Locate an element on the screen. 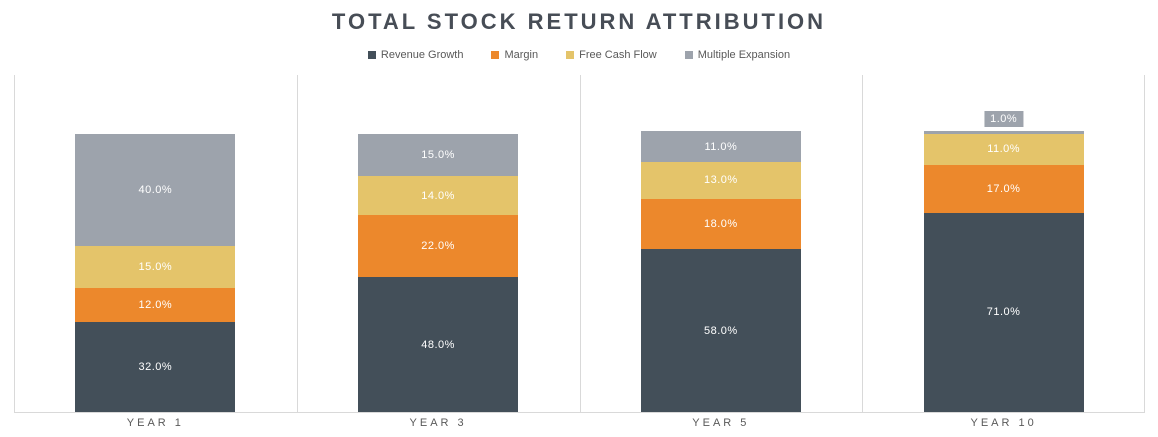 Image resolution: width=1158 pixels, height=437 pixels. bar-segment-multiple-expansion: 15.0% is located at coordinates (438, 155).